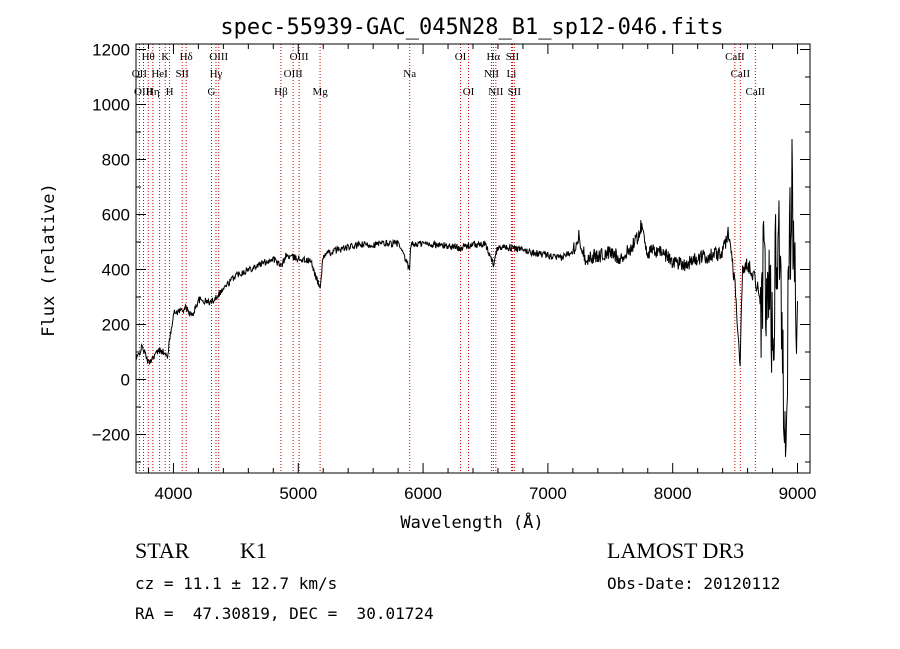  Describe the element at coordinates (320, 92) in the screenshot. I see `line-label: Mg` at that location.